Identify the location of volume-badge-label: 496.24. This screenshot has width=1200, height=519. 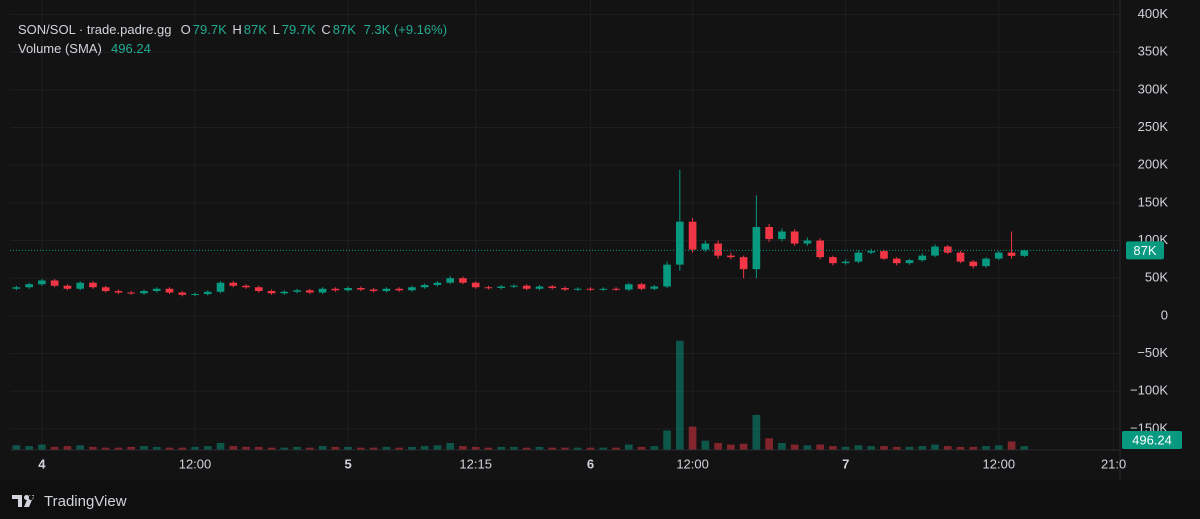
(1152, 439).